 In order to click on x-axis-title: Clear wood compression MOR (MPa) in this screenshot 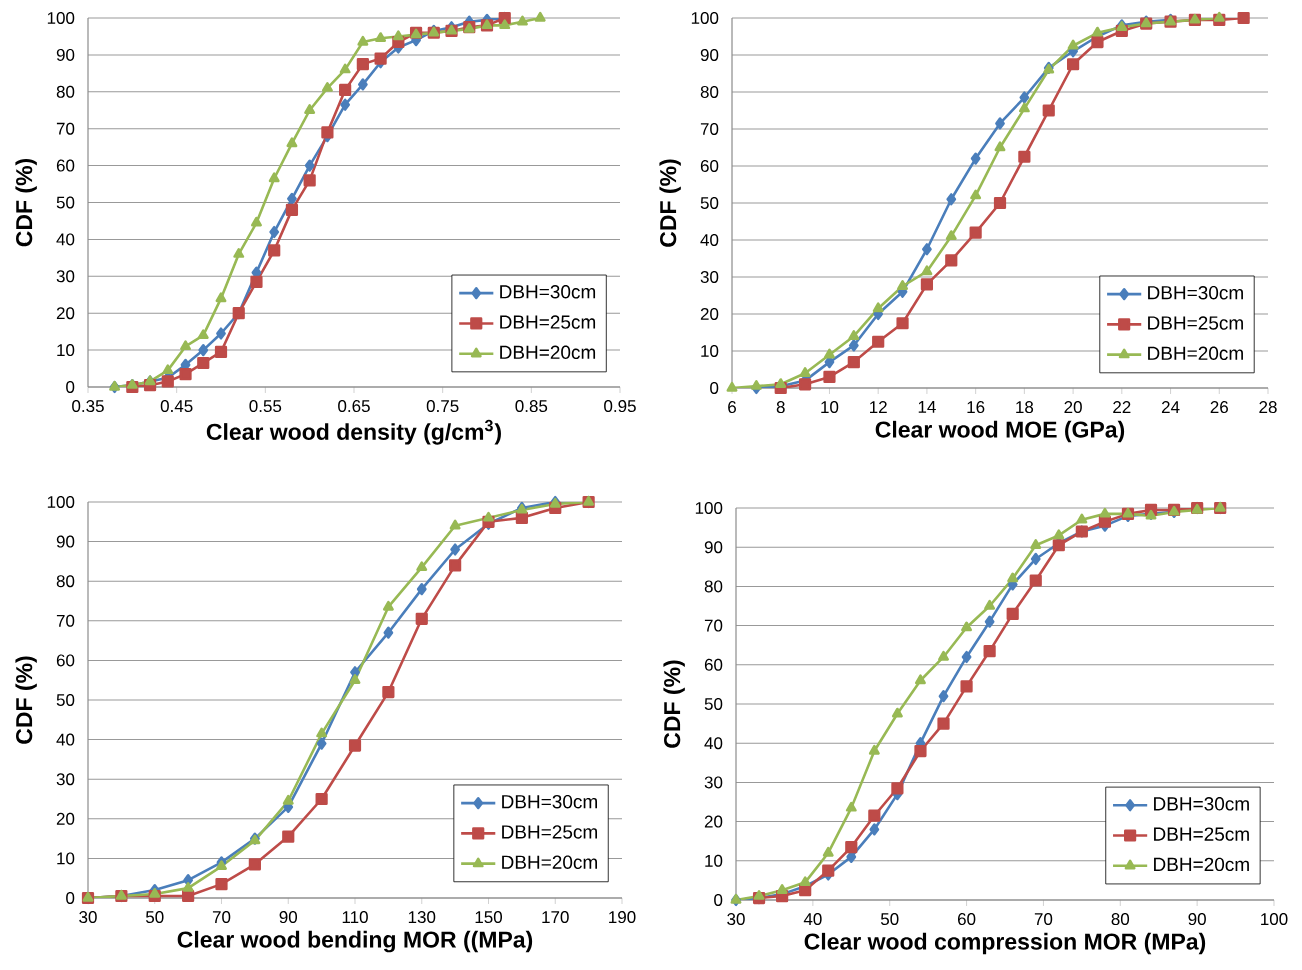, I will do `click(1005, 943)`.